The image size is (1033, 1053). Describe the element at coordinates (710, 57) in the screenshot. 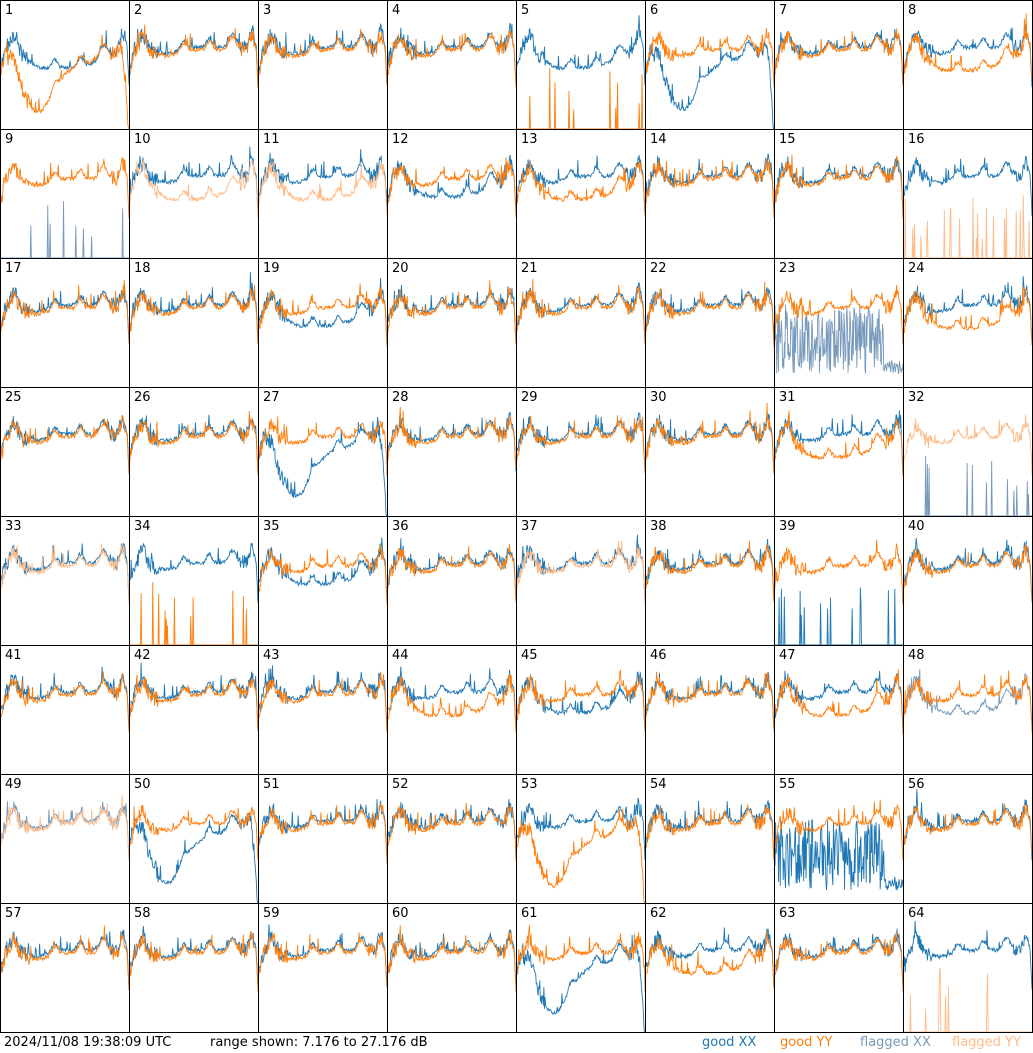

I see `panel-6-yy-line` at that location.